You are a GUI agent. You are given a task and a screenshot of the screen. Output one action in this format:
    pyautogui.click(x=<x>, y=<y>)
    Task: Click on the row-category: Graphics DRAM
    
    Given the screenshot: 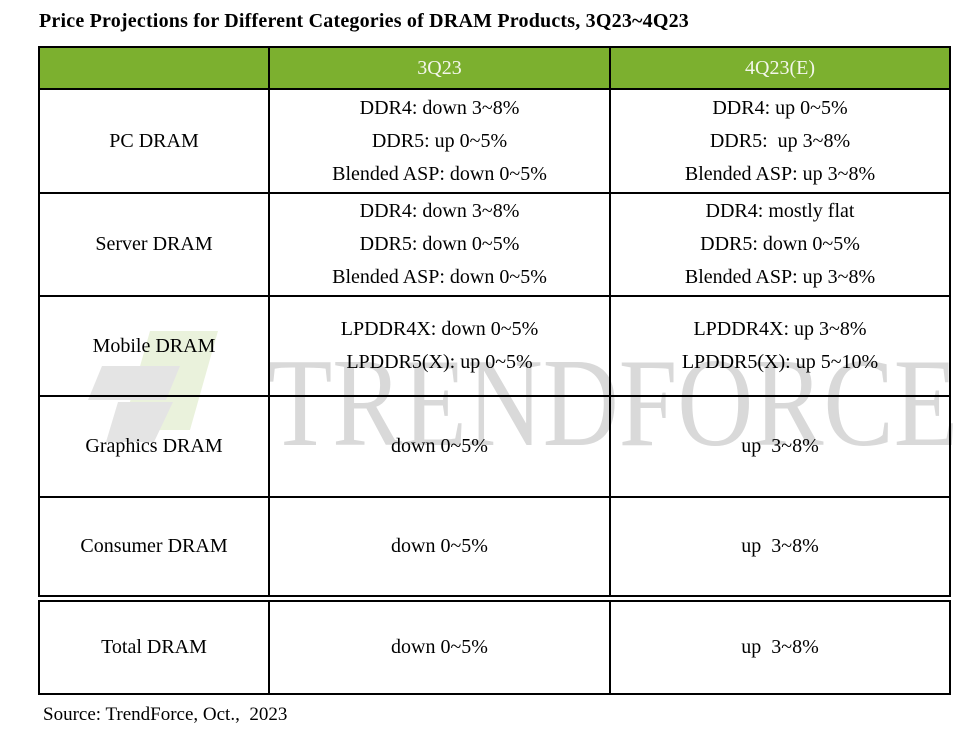 What is the action you would take?
    pyautogui.click(x=154, y=446)
    